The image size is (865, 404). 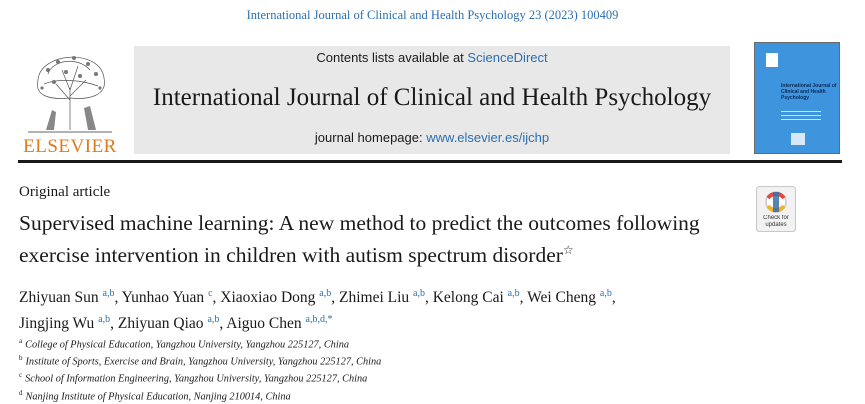 I want to click on author-name: Aiguo Chen, so click(x=264, y=324).